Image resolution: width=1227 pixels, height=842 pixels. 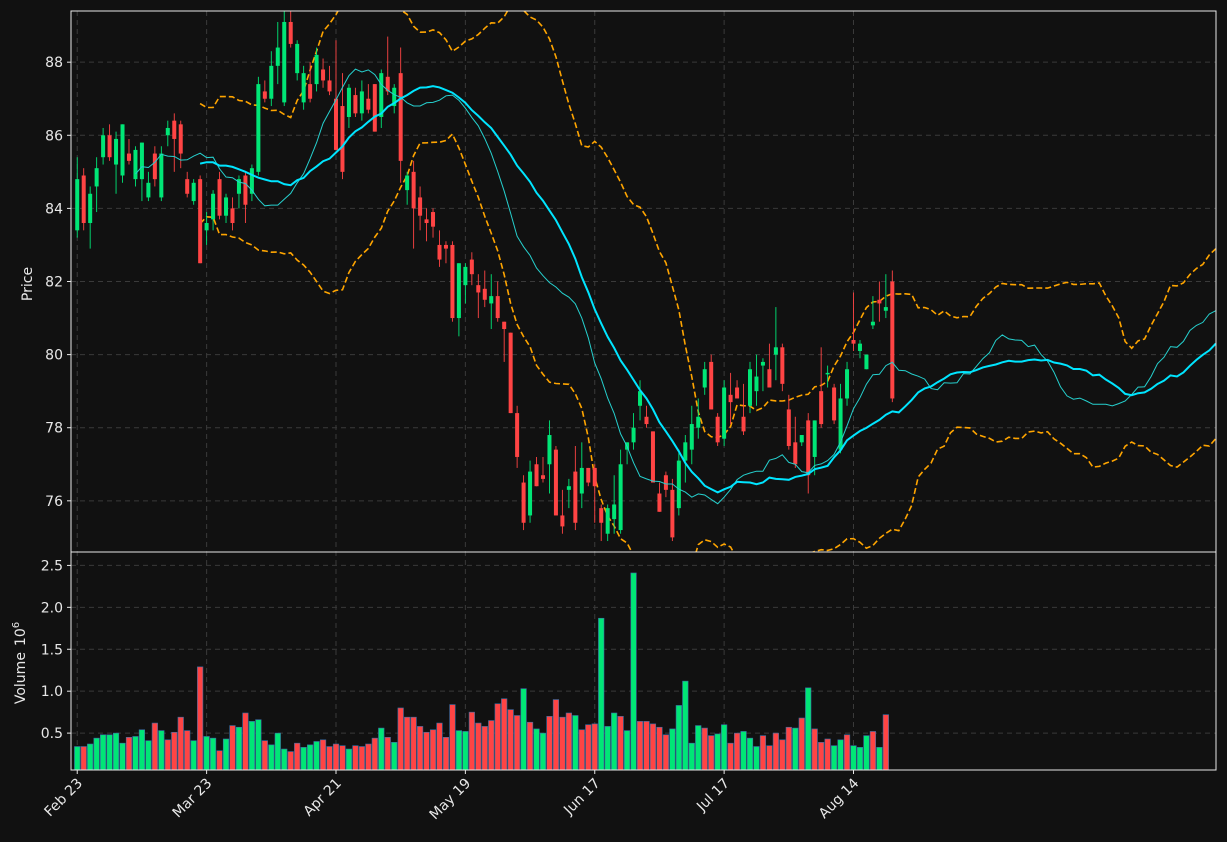 I want to click on volume-tick-label: 2.5, so click(x=52, y=566).